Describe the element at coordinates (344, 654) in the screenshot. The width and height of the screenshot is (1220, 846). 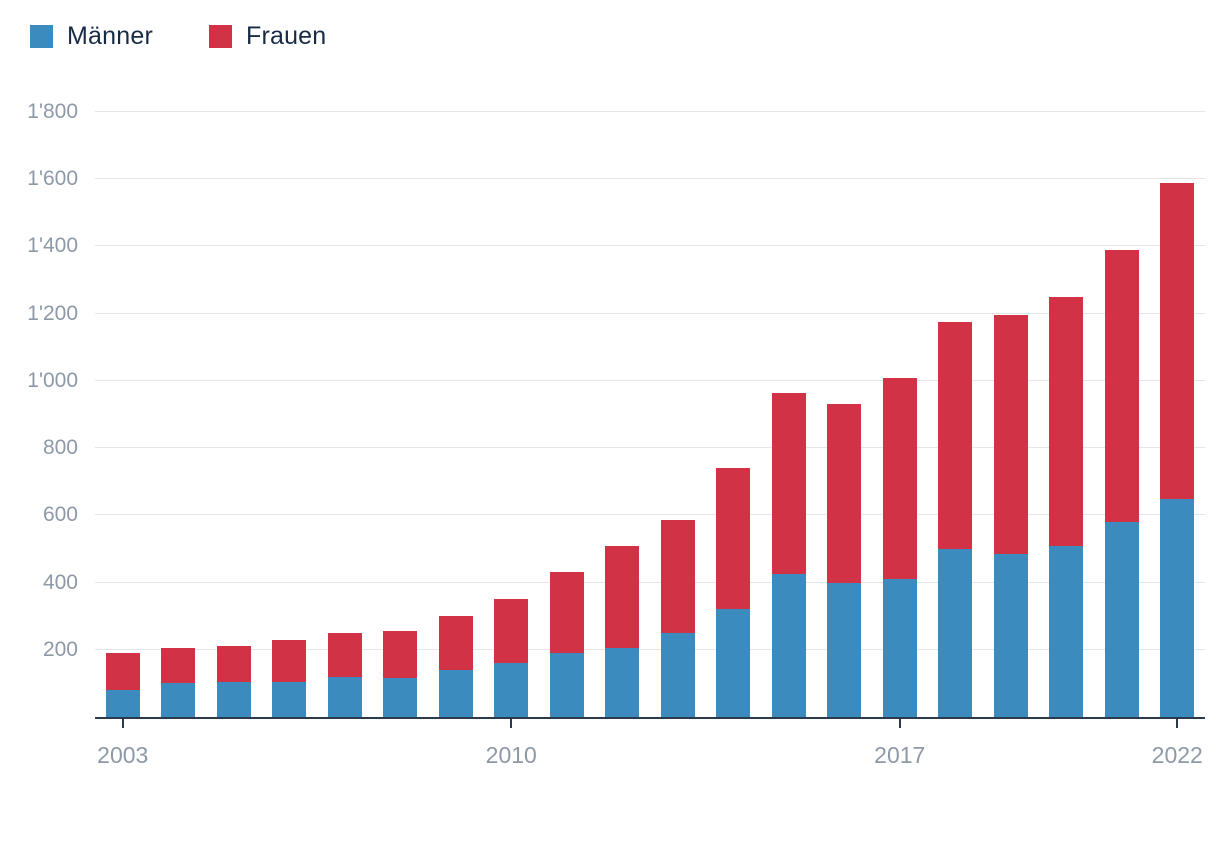
I see `bar-segment-frauen-2007` at that location.